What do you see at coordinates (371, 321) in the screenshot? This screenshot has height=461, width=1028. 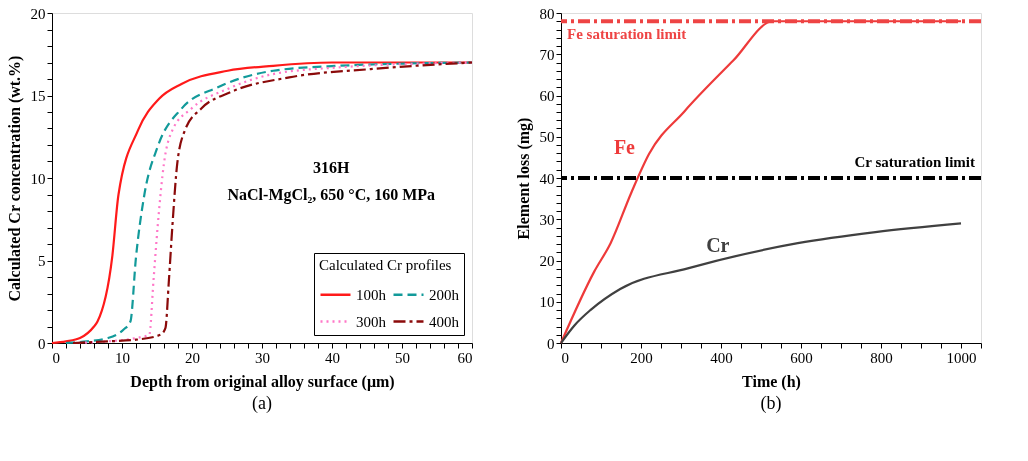 I see `legend-label: 300h` at bounding box center [371, 321].